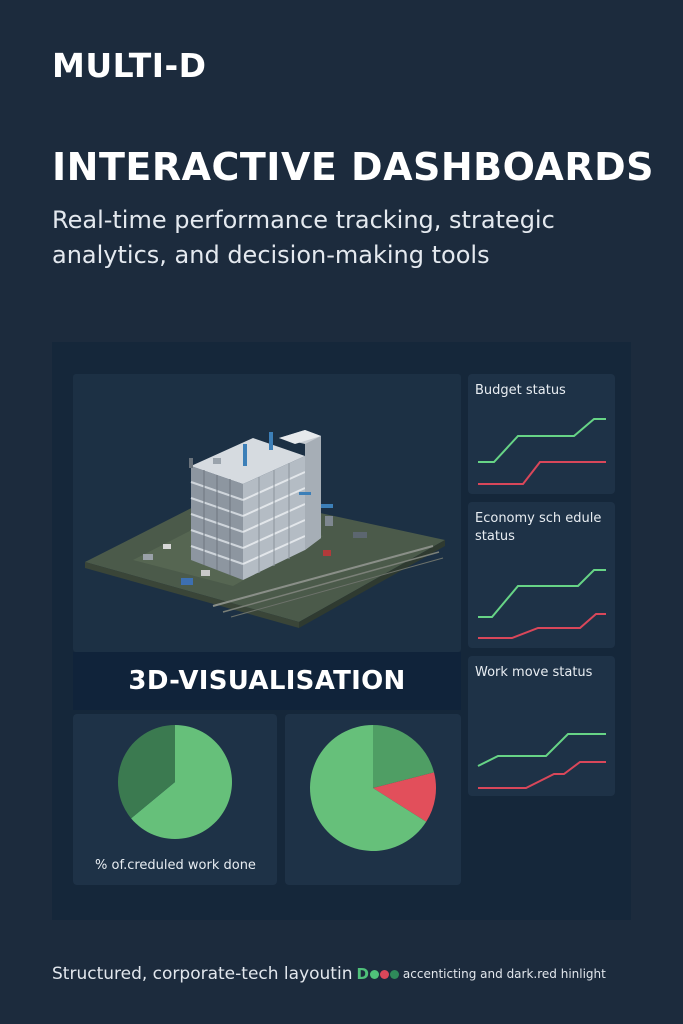 The height and width of the screenshot is (1024, 683). I want to click on footer-text: Structured, corporate-tech layoutin, so click(202, 974).